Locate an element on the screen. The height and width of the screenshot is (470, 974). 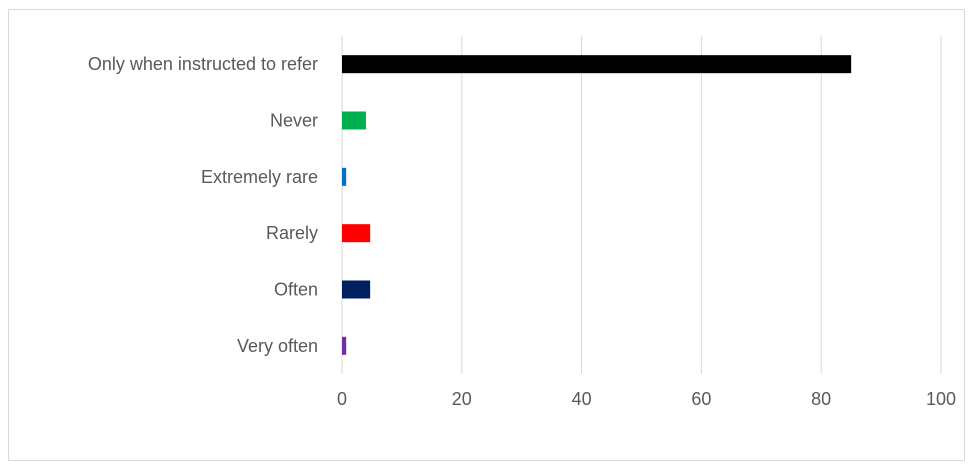
category-label: Never is located at coordinates (294, 121).